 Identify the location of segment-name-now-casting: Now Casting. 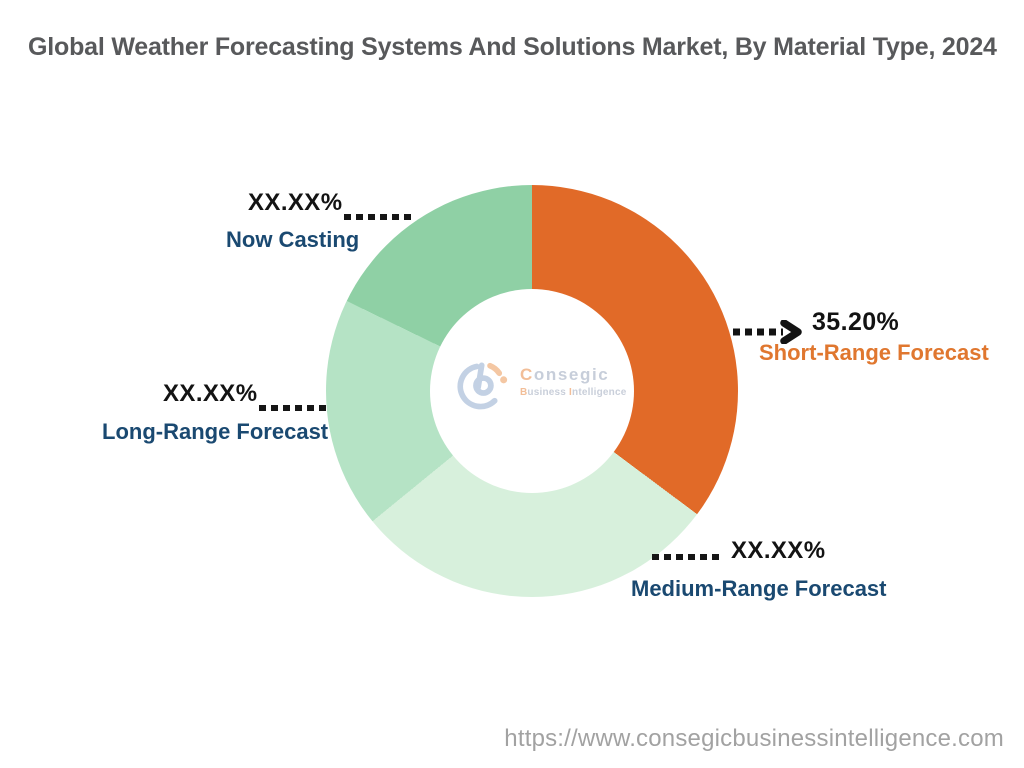
(293, 239).